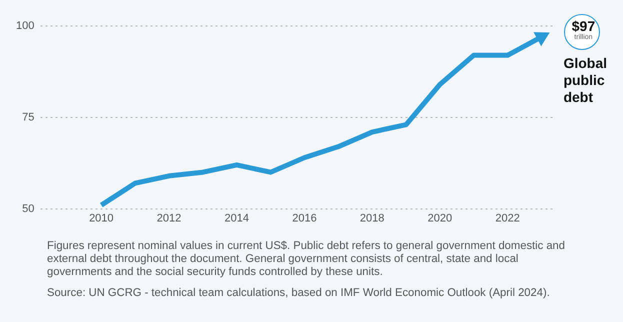  Describe the element at coordinates (25, 26) in the screenshot. I see `y-tick-label: 100` at that location.